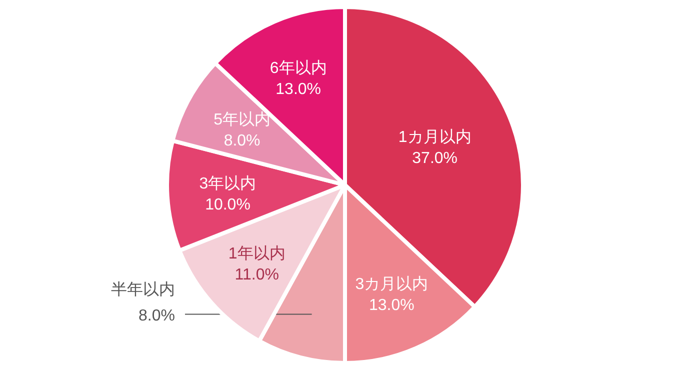 This screenshot has height=368, width=680. What do you see at coordinates (156, 315) in the screenshot?
I see `data-label: 8.0%` at bounding box center [156, 315].